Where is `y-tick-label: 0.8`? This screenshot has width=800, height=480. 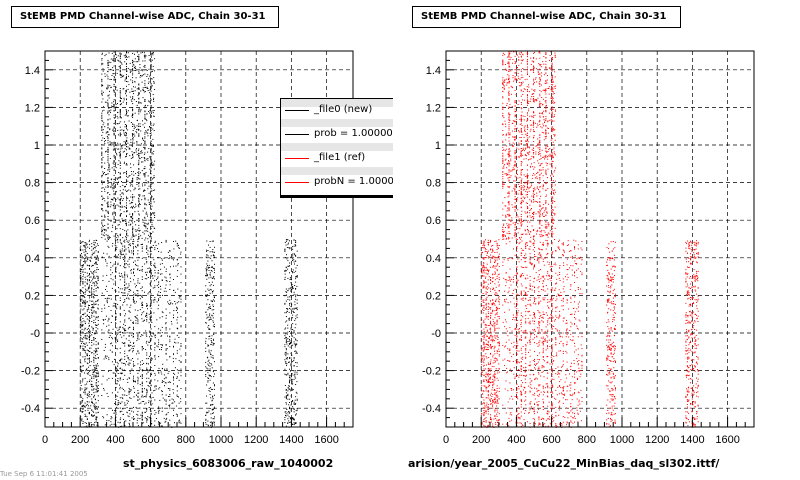
y-tick-label: 0.8 is located at coordinates (32, 184).